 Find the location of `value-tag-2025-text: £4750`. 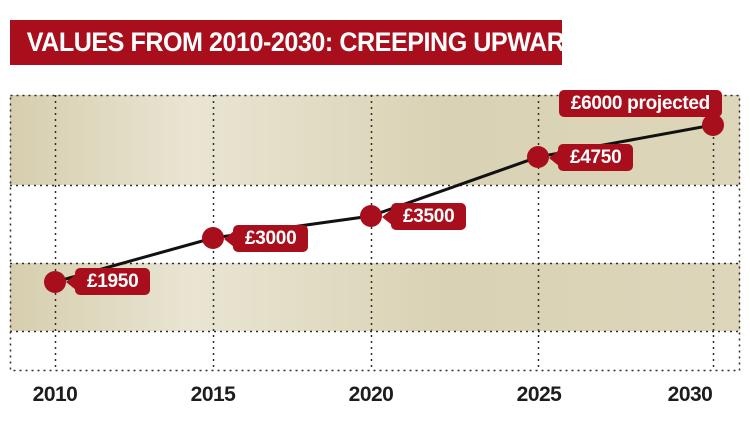

value-tag-2025-text: £4750 is located at coordinates (596, 157).